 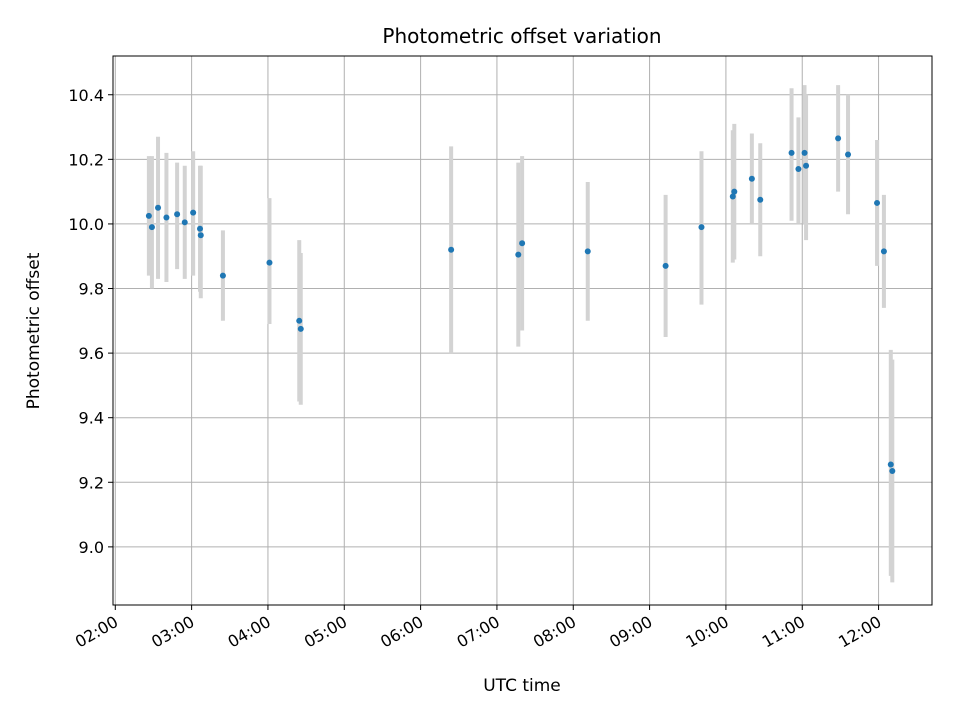 What do you see at coordinates (34, 330) in the screenshot?
I see `y-axis-label: Photometric offset` at bounding box center [34, 330].